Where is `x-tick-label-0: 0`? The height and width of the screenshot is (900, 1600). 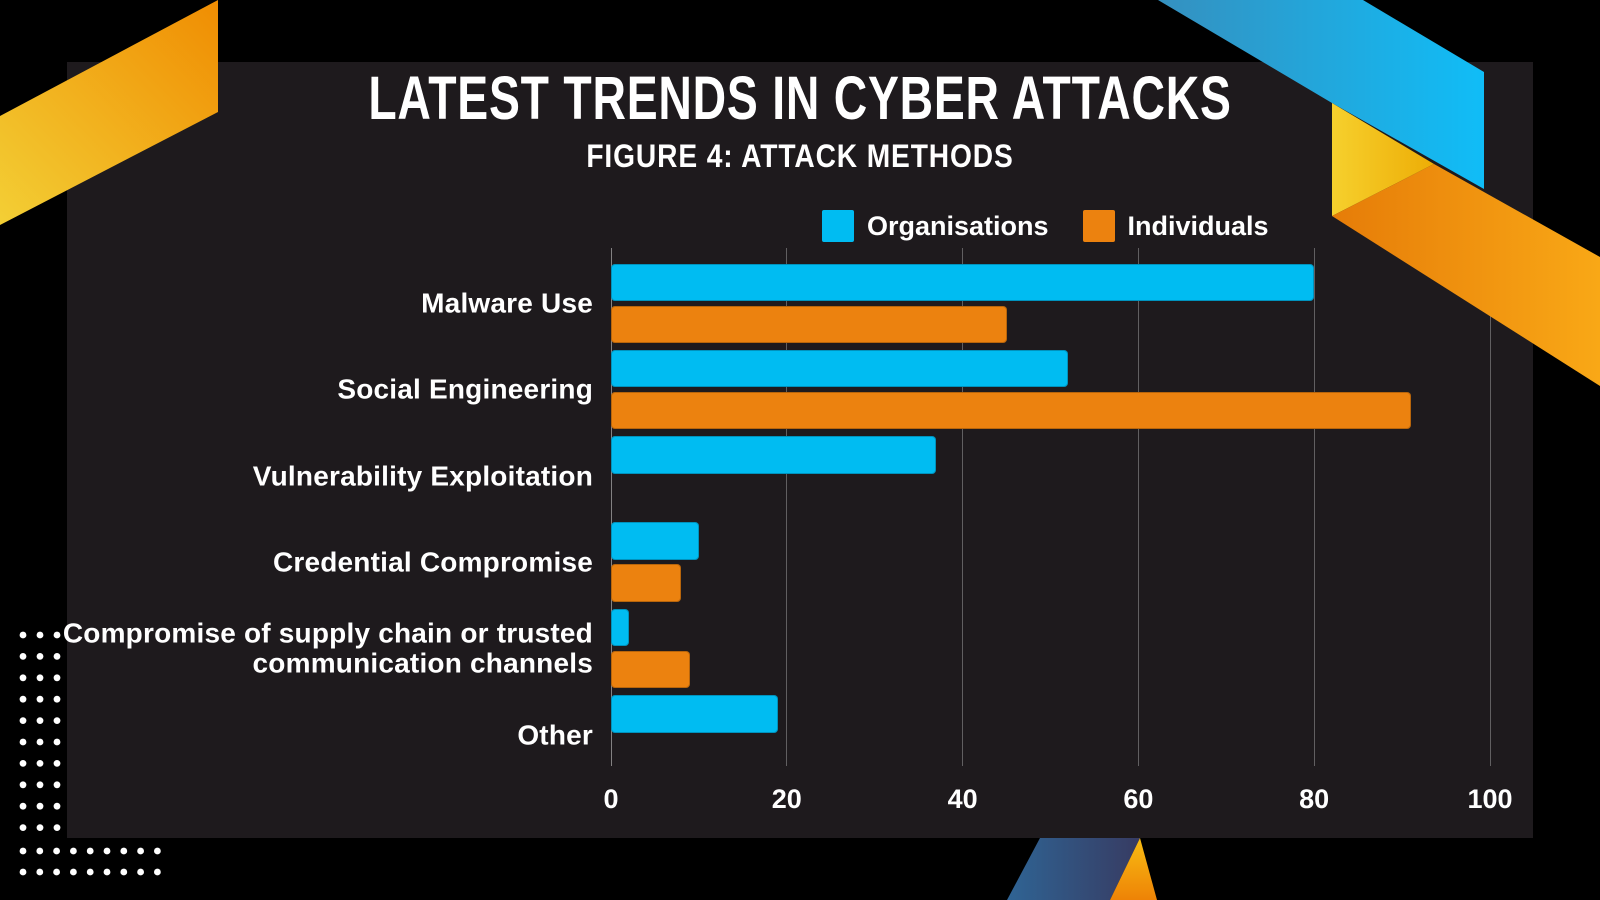
x-tick-label-0: 0 is located at coordinates (611, 799).